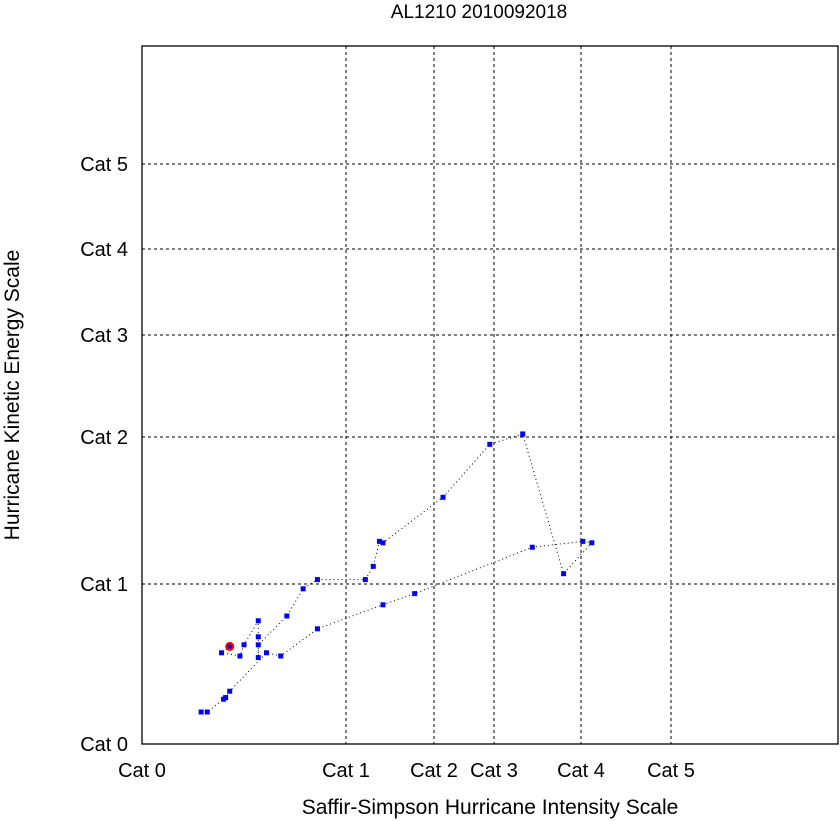 The height and width of the screenshot is (821, 840). What do you see at coordinates (104, 455) in the screenshot?
I see `y-axis-ticks: Cat 0 Cat 1 Cat 2 Cat 3 Cat 4 Cat 5` at bounding box center [104, 455].